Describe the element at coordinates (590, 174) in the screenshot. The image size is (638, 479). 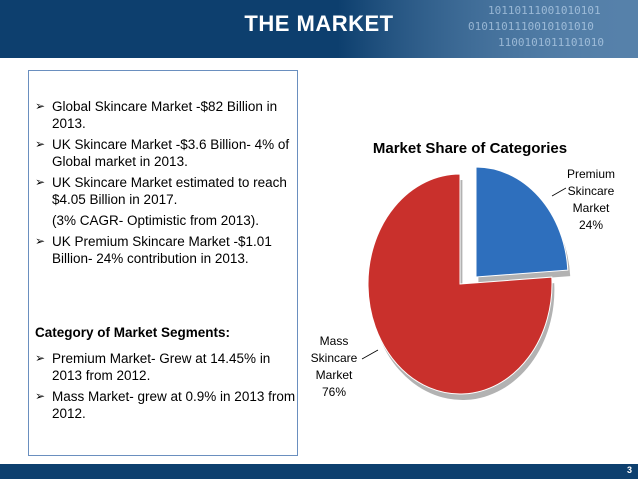
I see `label-line: Premium` at that location.